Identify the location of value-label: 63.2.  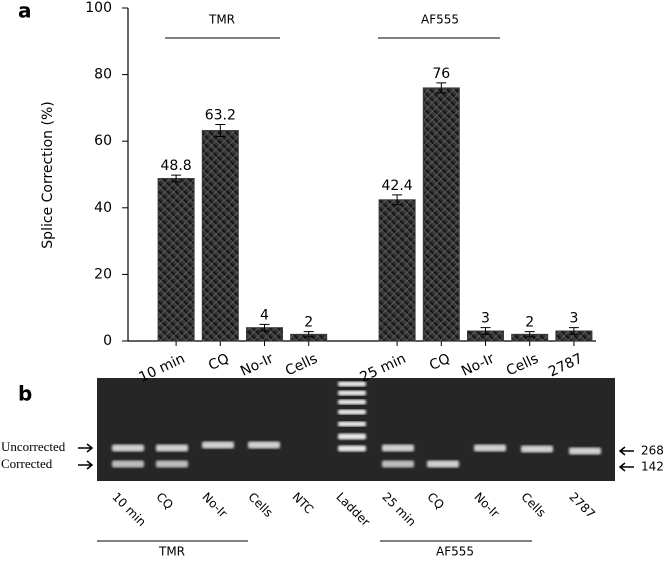
(220, 116).